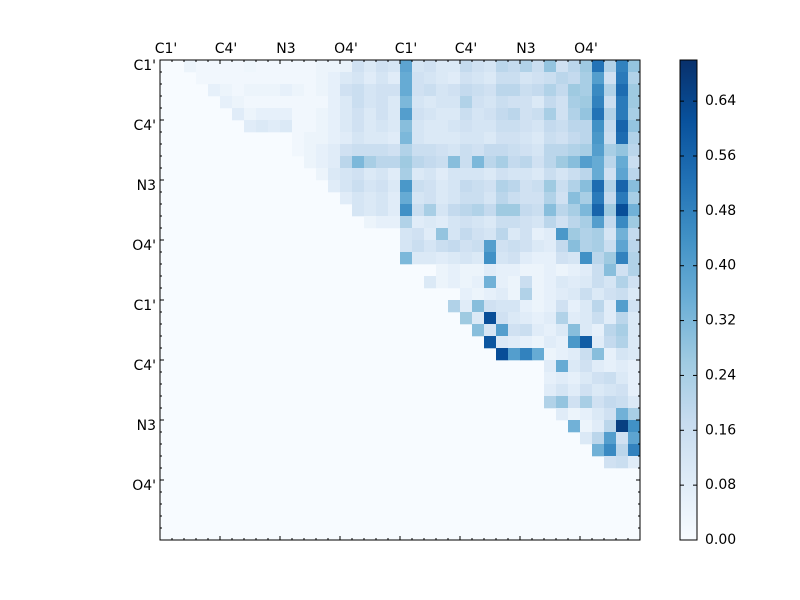 Image resolution: width=800 pixels, height=600 pixels. What do you see at coordinates (146, 426) in the screenshot?
I see `y-tick-label: N3` at bounding box center [146, 426].